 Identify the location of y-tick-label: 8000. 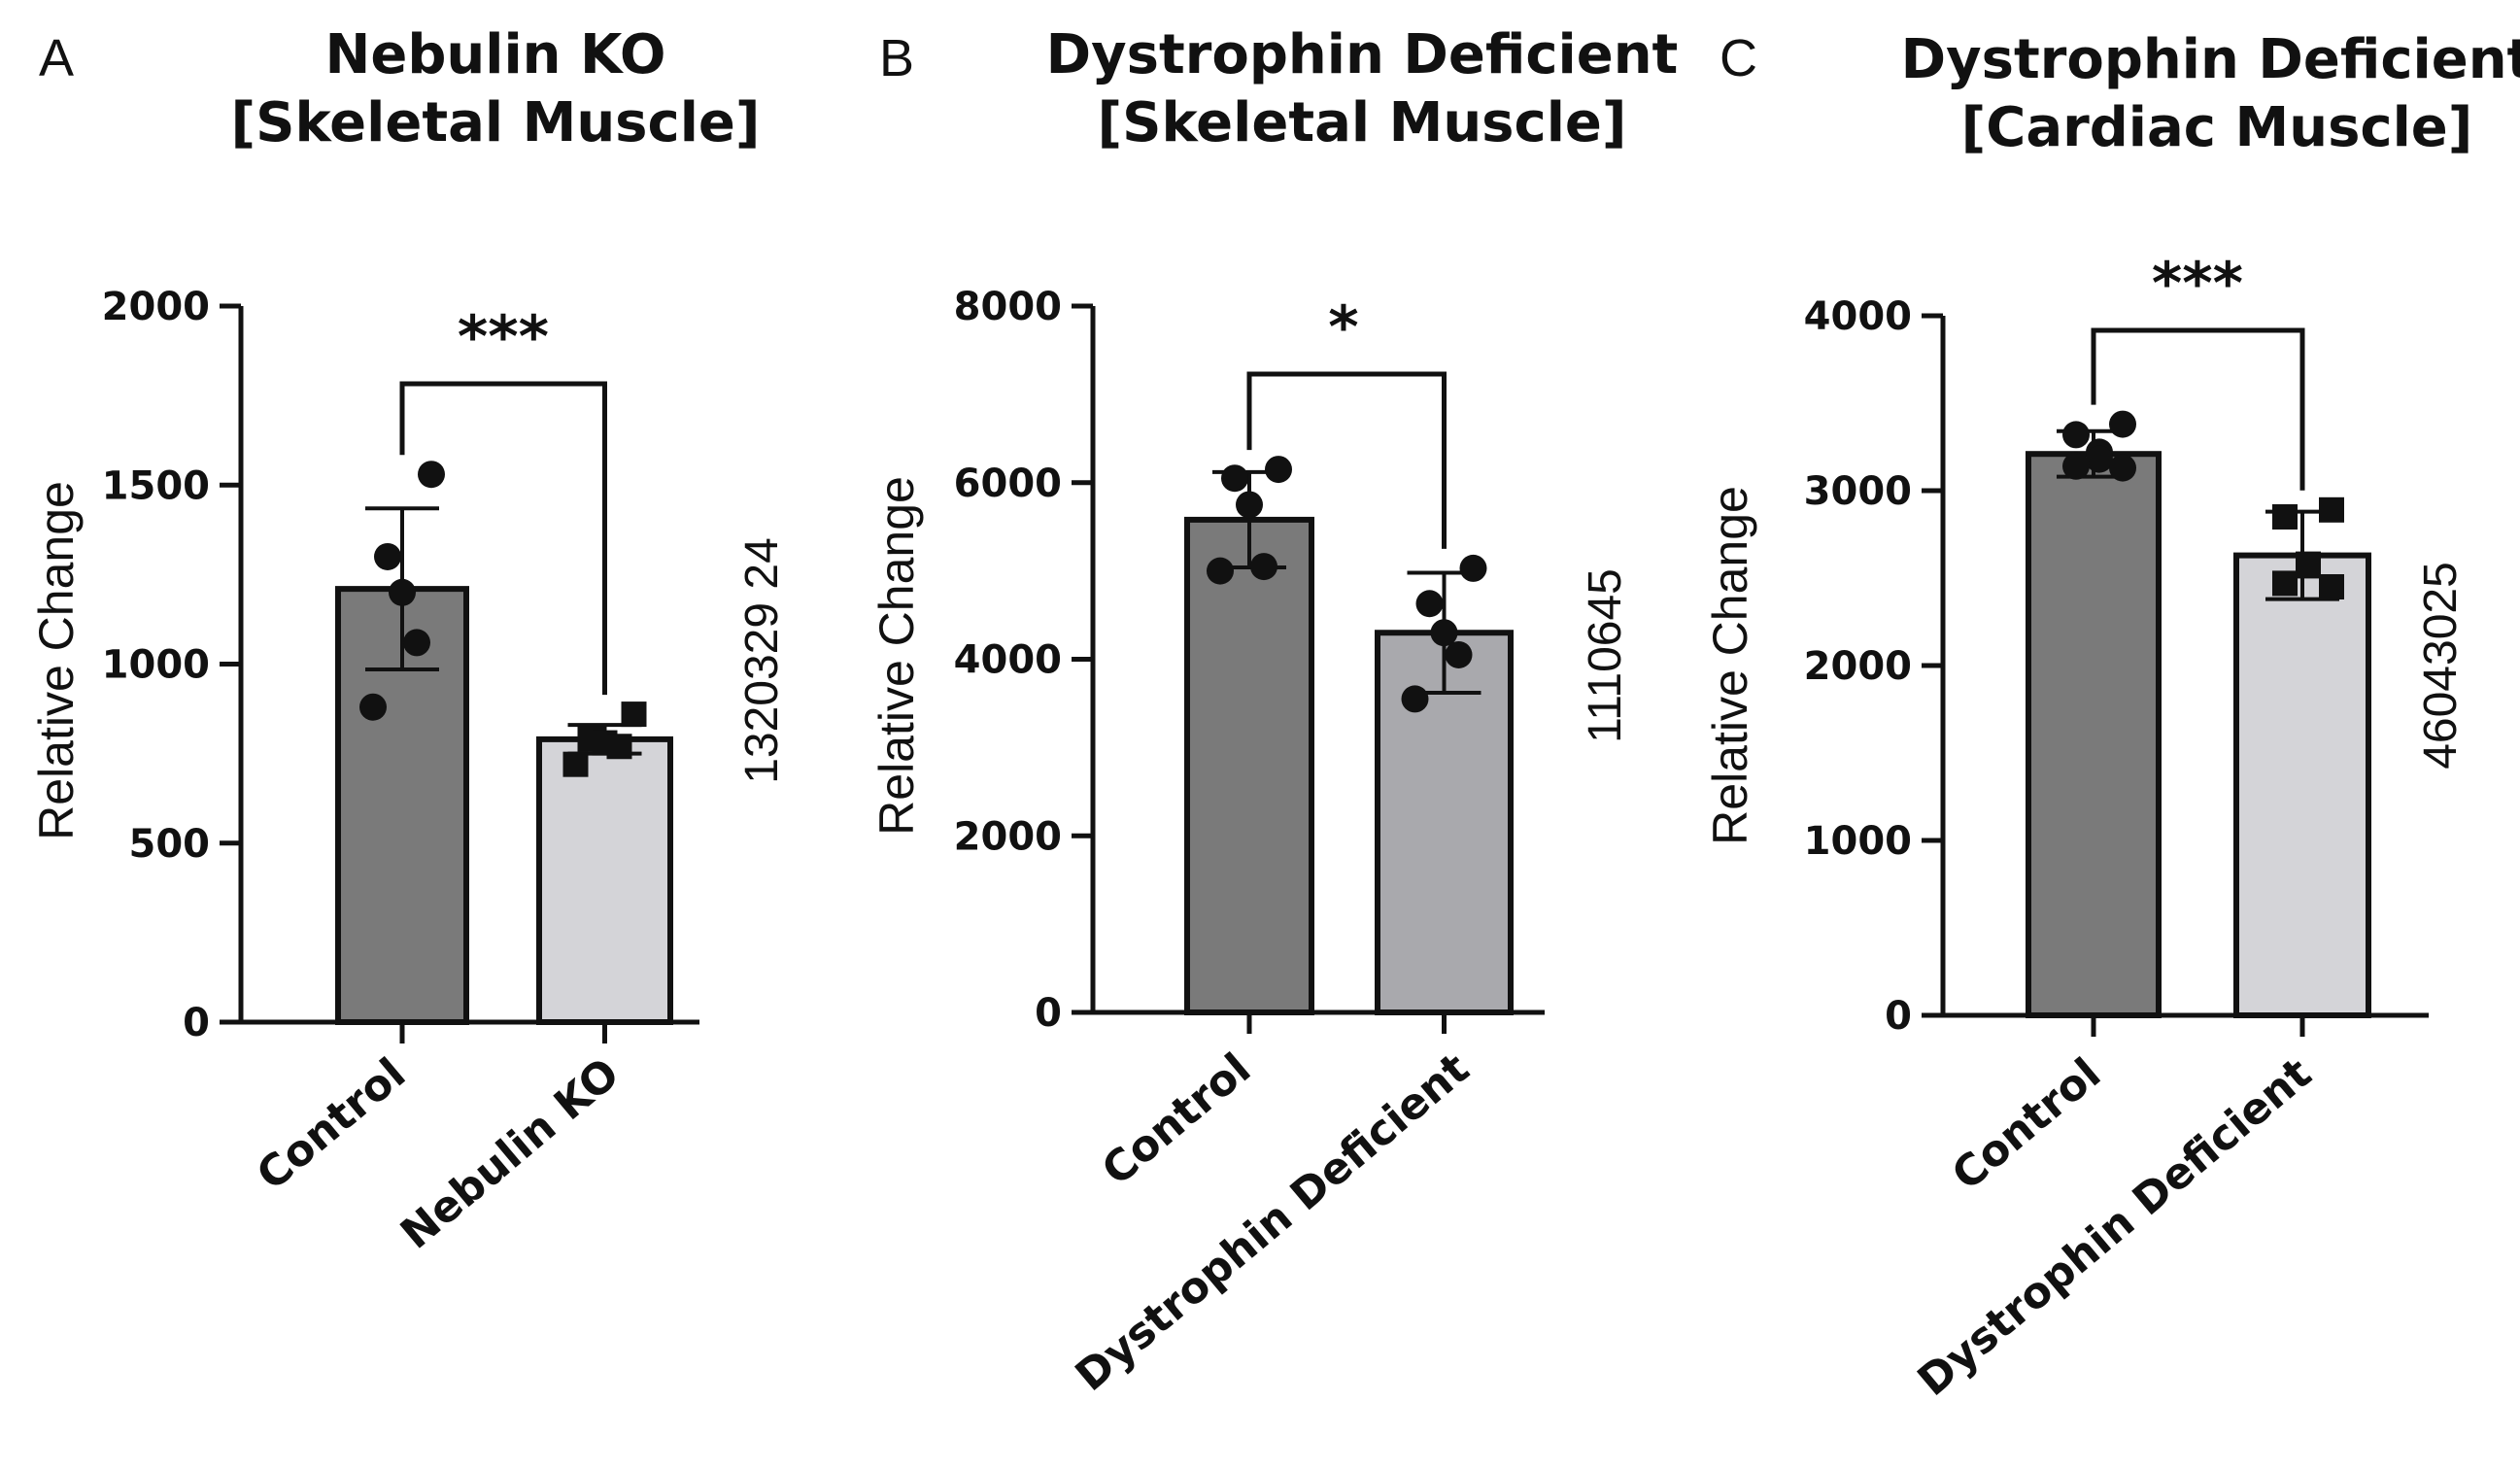
(1008, 307).